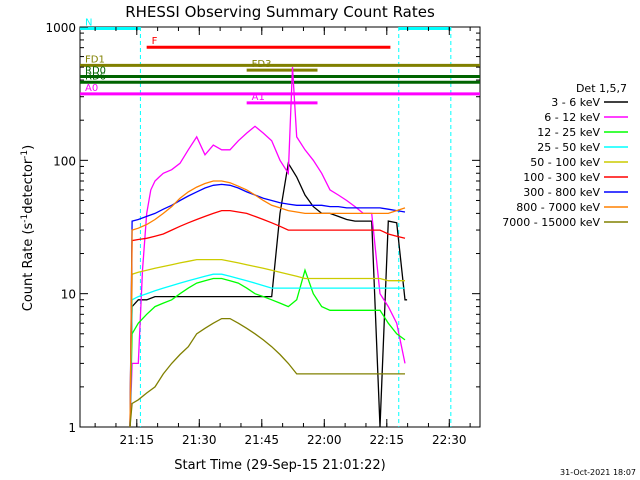  What do you see at coordinates (561, 177) in the screenshot?
I see `legend-item-label: 100 - 300 keV` at bounding box center [561, 177].